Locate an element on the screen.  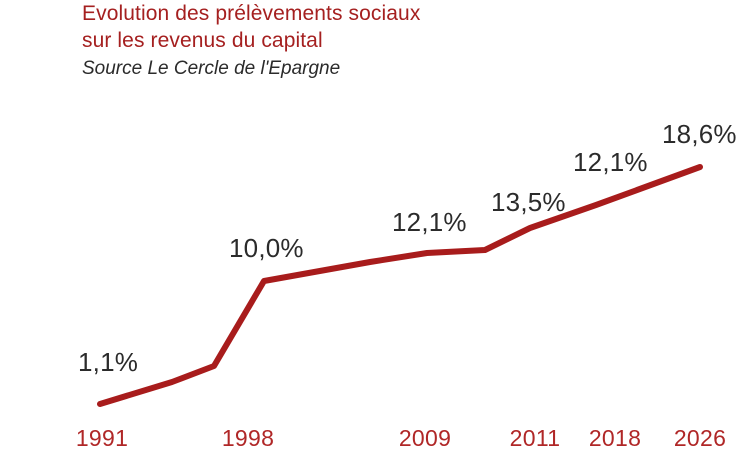
x-axis-tick-label-1998: 1998 is located at coordinates (248, 438).